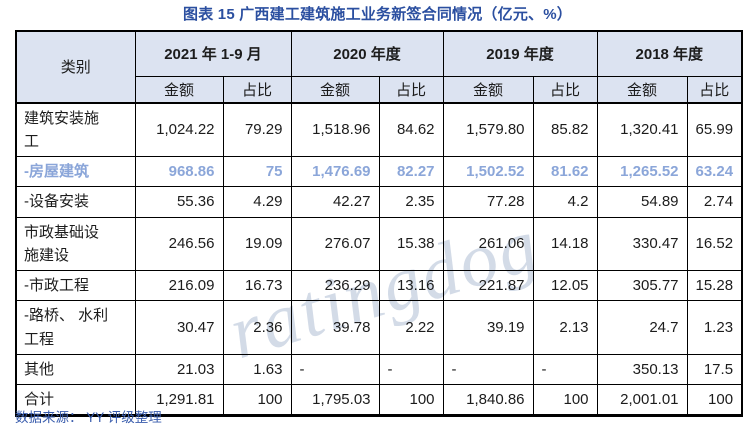 The height and width of the screenshot is (433, 755). I want to click on value-cell: 1.23, so click(714, 327).